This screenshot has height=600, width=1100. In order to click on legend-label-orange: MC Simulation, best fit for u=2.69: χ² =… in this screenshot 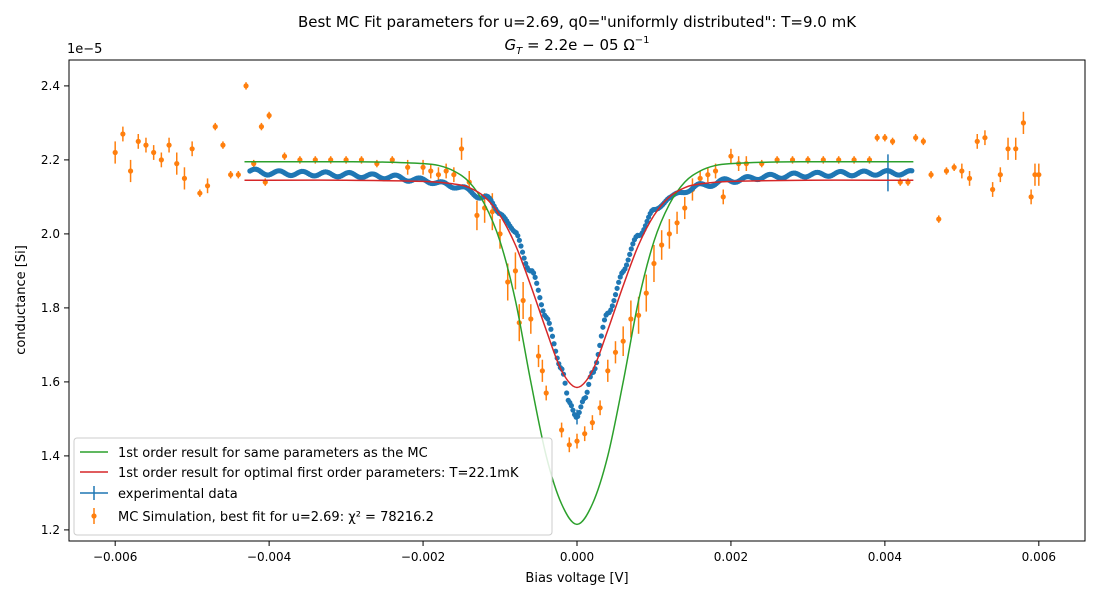, I will do `click(276, 517)`.